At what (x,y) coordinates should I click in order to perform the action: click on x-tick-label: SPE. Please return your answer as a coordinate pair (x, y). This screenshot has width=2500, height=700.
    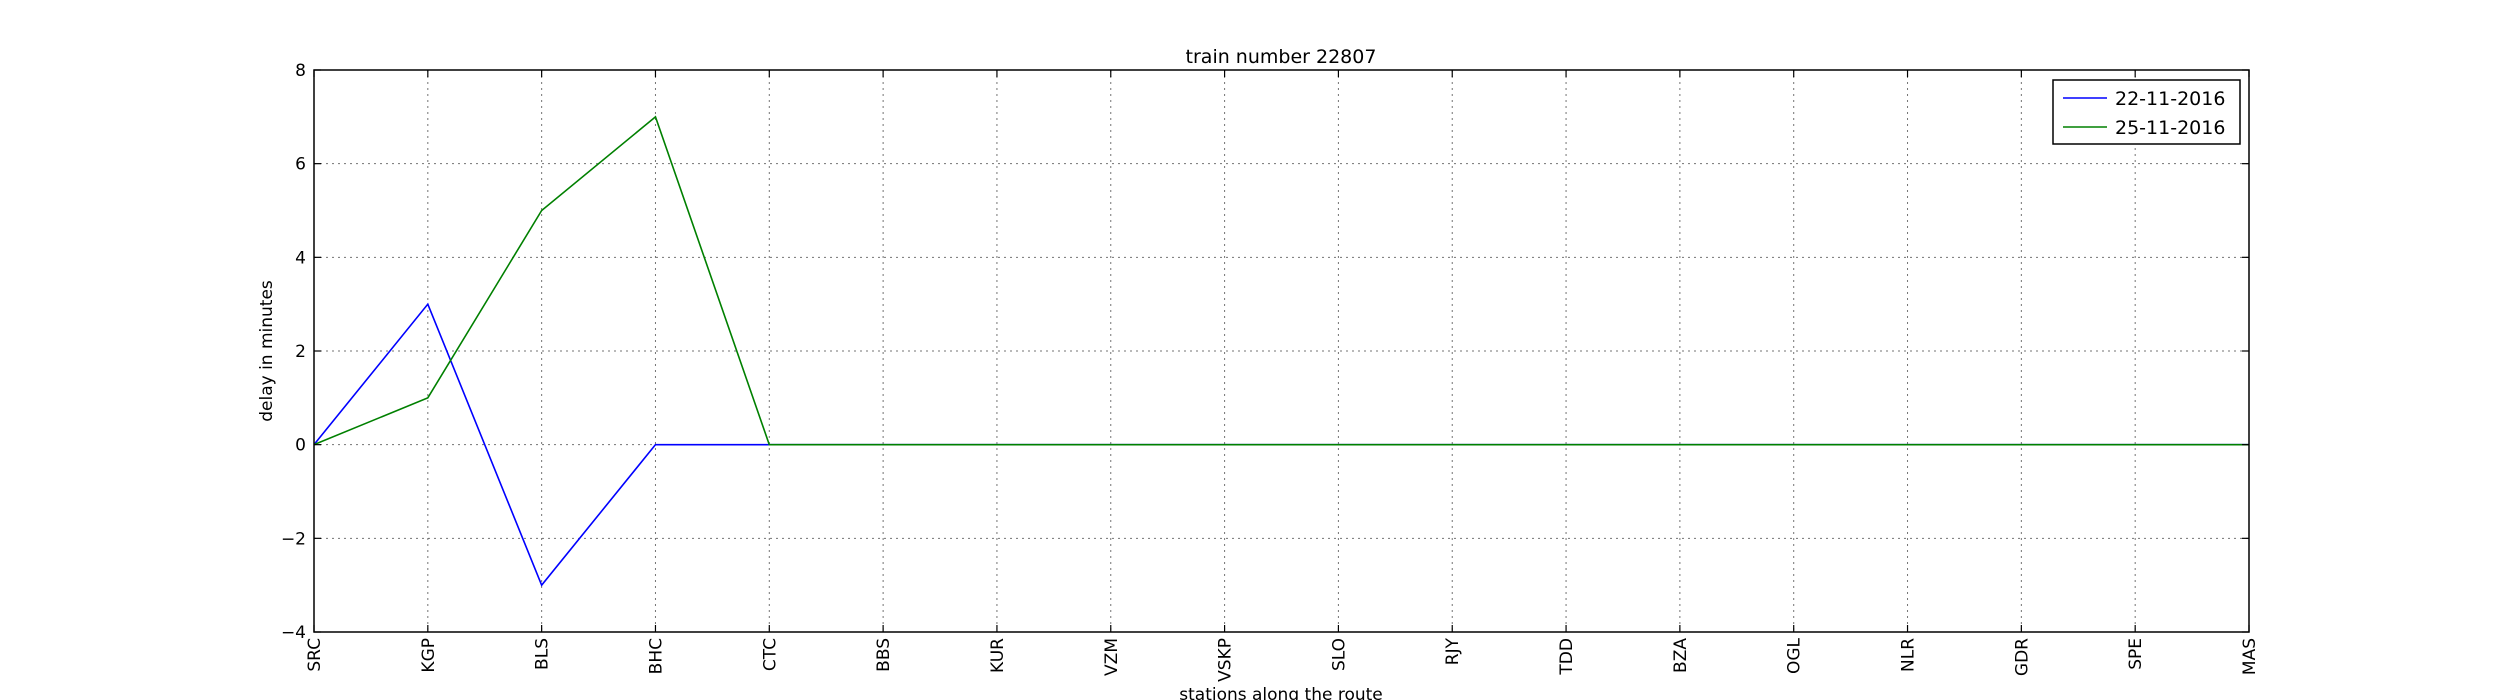
    Looking at the image, I should click on (2136, 654).